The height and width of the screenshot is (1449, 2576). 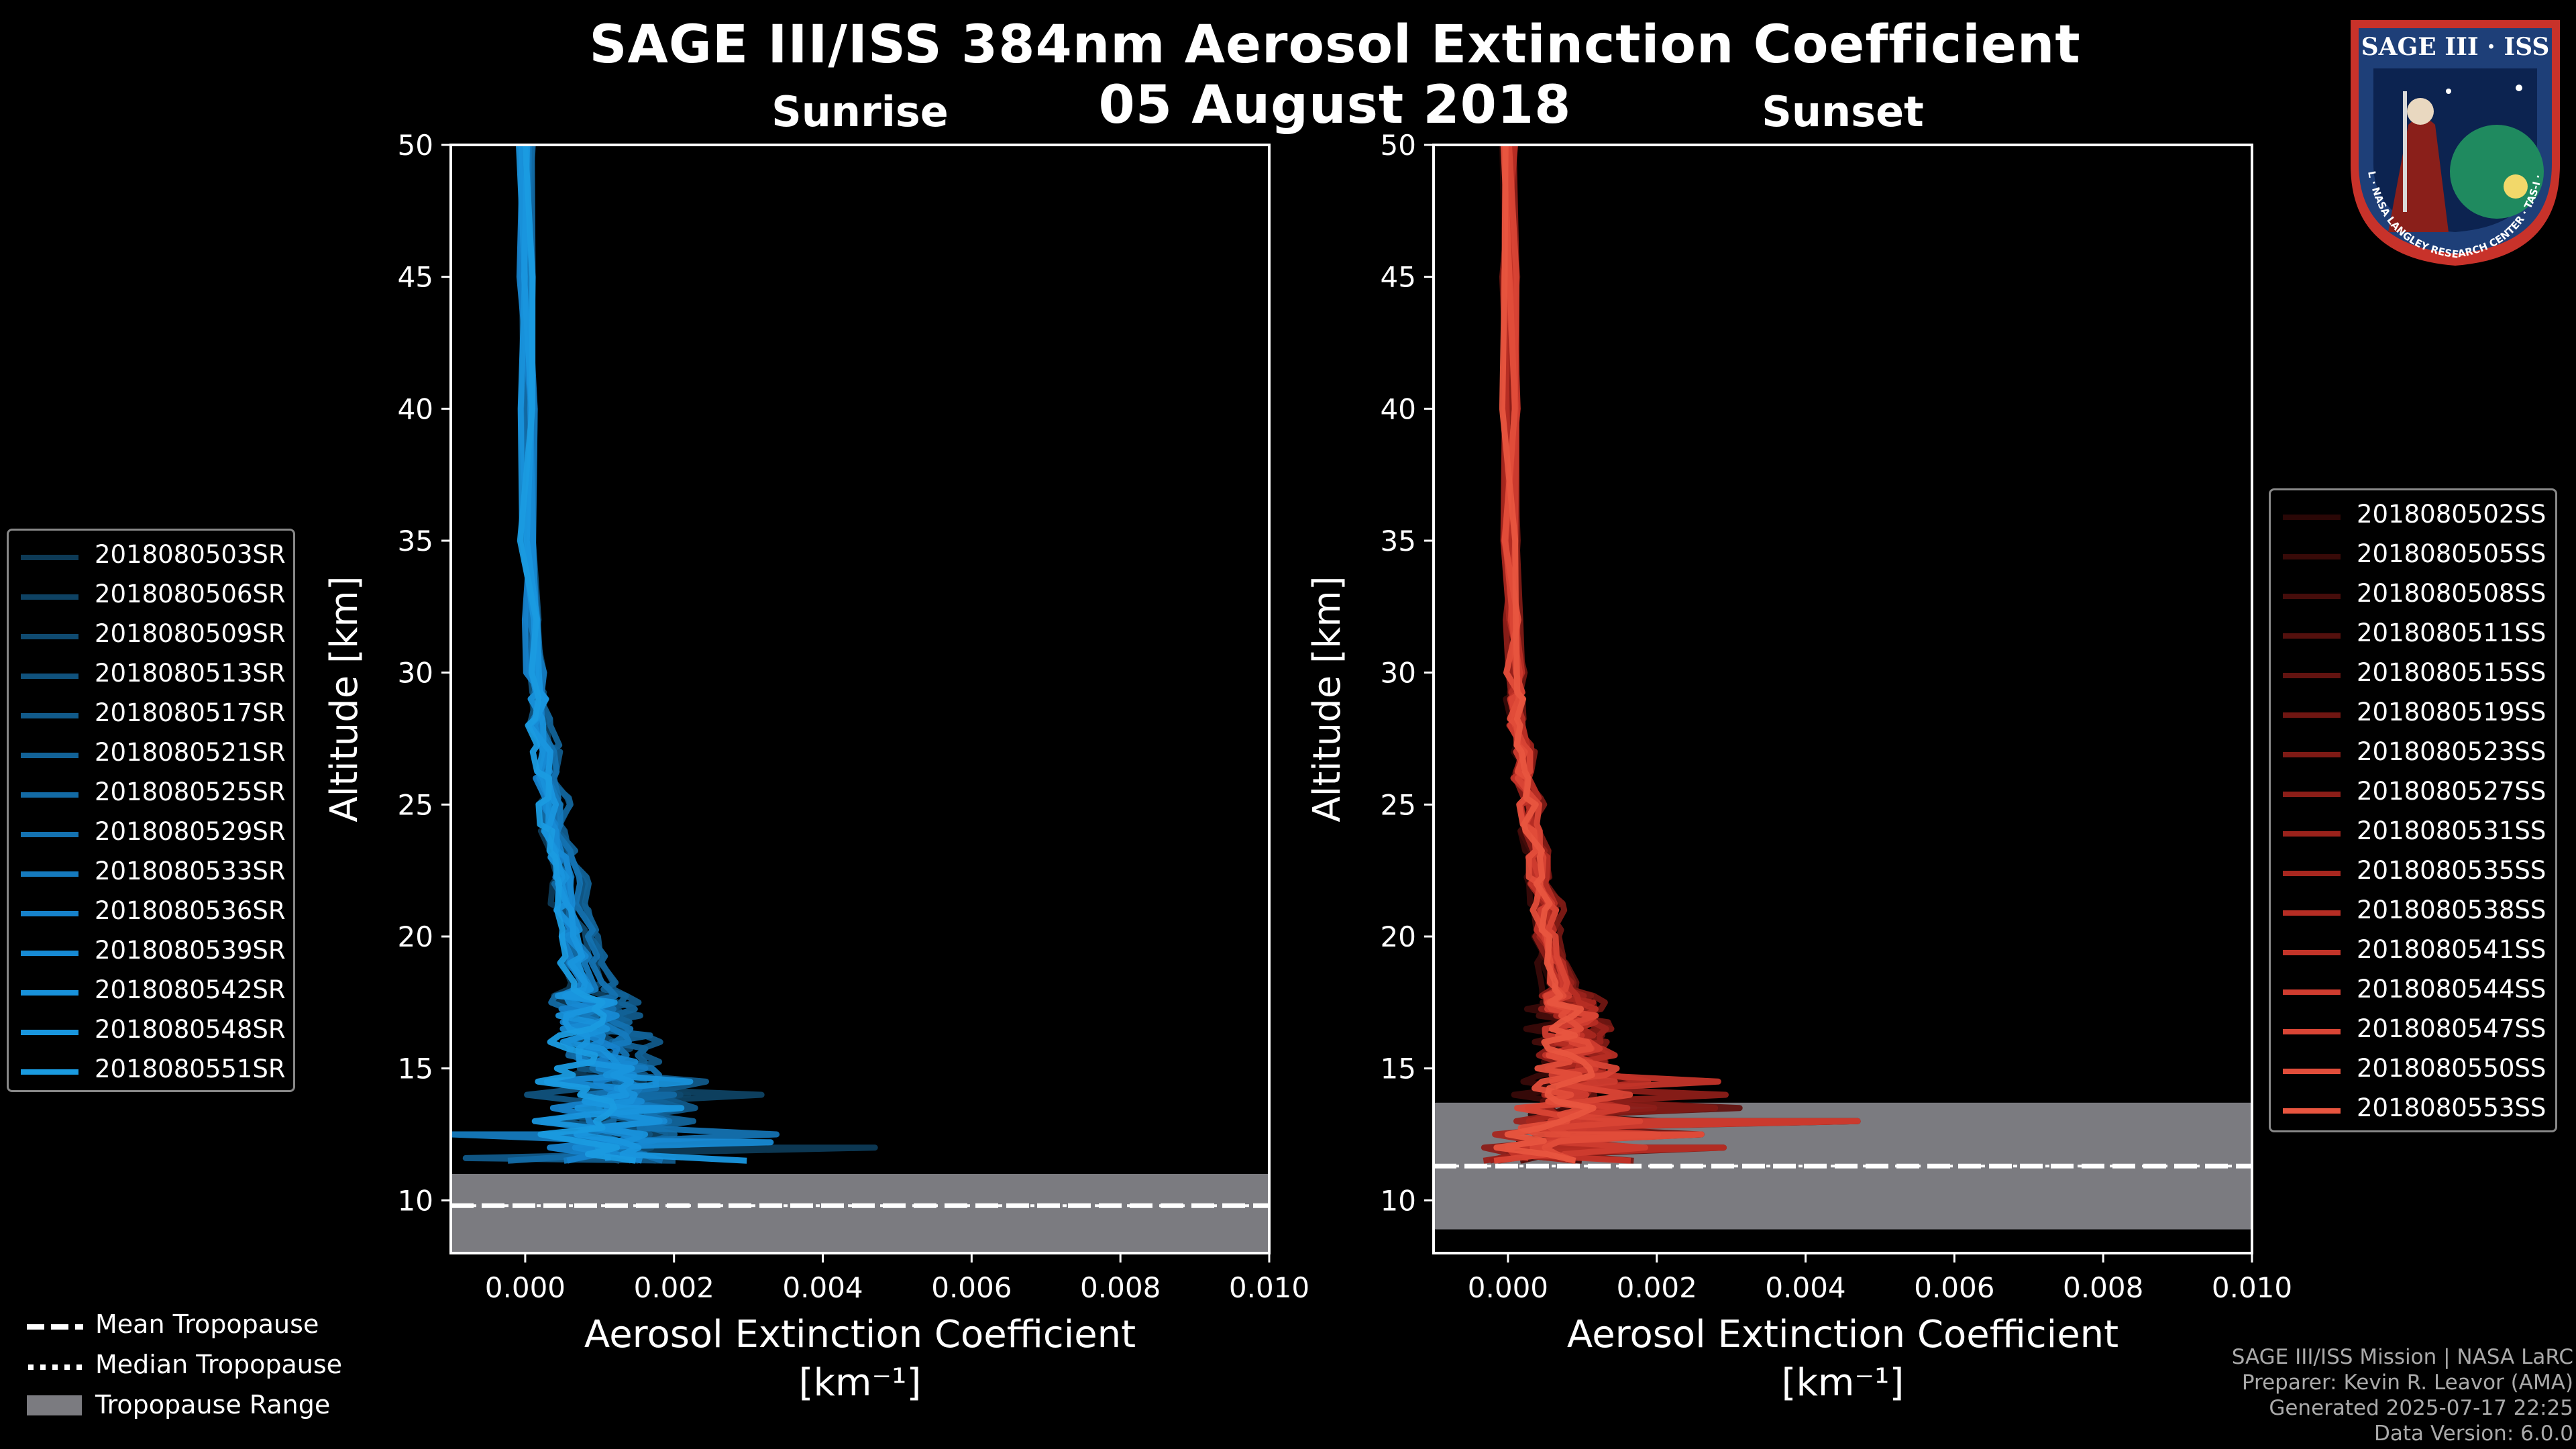 I want to click on sunset-ytick-label: 15, so click(x=1398, y=1069).